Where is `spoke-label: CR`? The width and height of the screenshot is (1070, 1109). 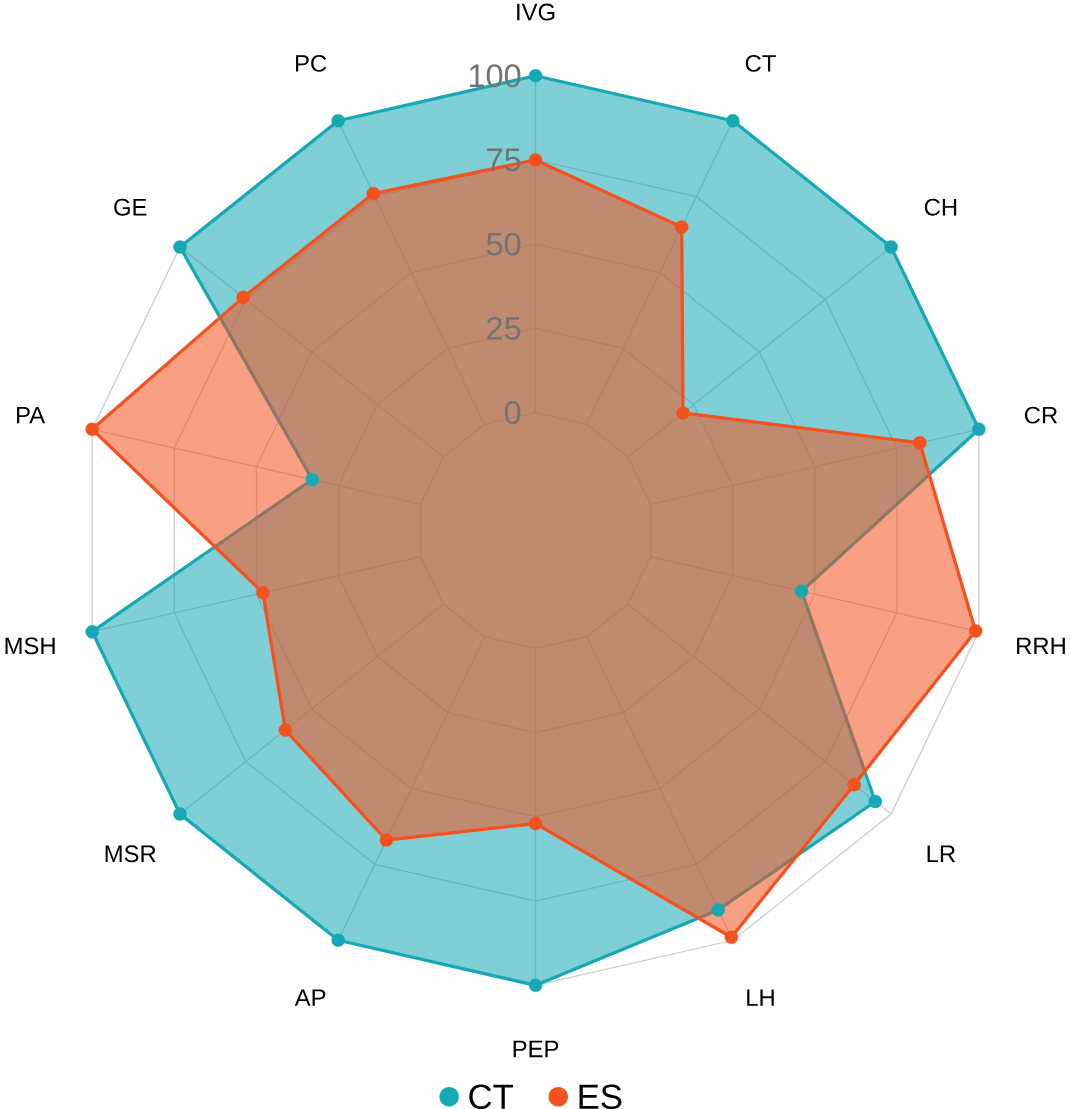
spoke-label: CR is located at coordinates (1040, 415).